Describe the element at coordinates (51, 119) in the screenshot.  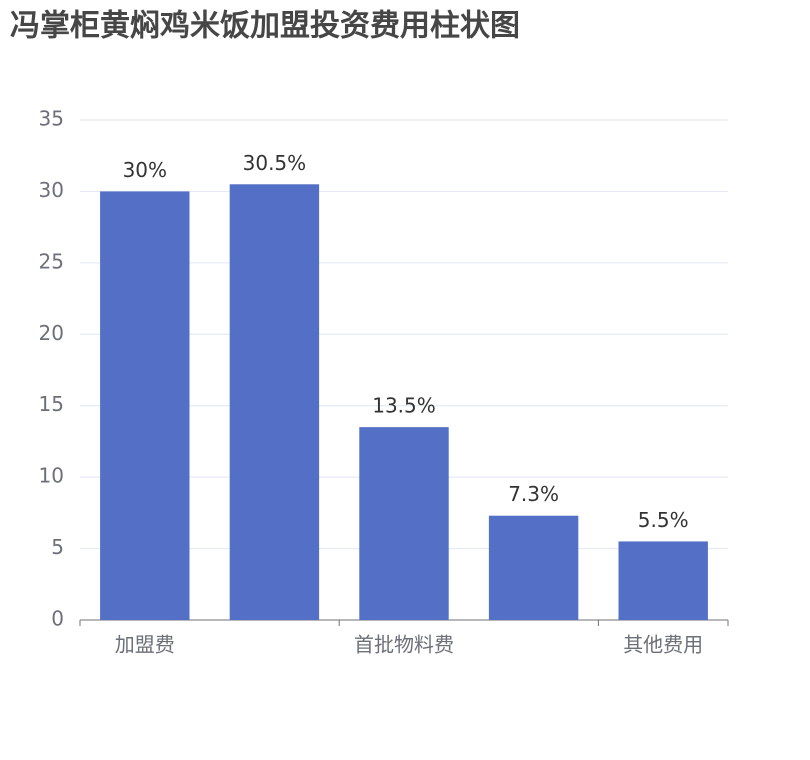
I see `y-tick-label: 35` at that location.